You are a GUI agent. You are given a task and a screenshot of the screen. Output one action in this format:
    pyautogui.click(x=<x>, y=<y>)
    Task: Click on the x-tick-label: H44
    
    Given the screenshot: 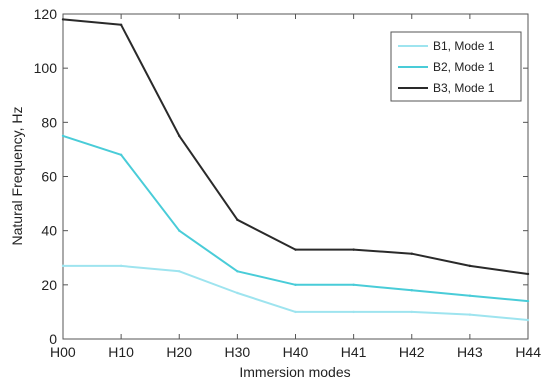 What is the action you would take?
    pyautogui.click(x=528, y=352)
    